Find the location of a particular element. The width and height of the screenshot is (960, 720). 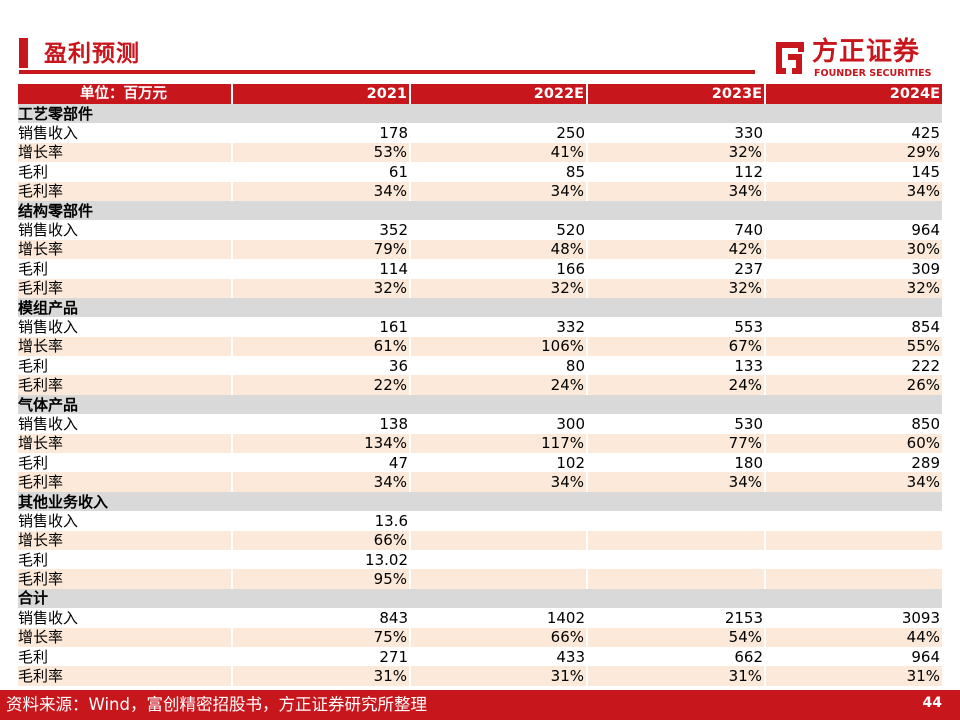

section-row: 结构零部件 is located at coordinates (480, 210).